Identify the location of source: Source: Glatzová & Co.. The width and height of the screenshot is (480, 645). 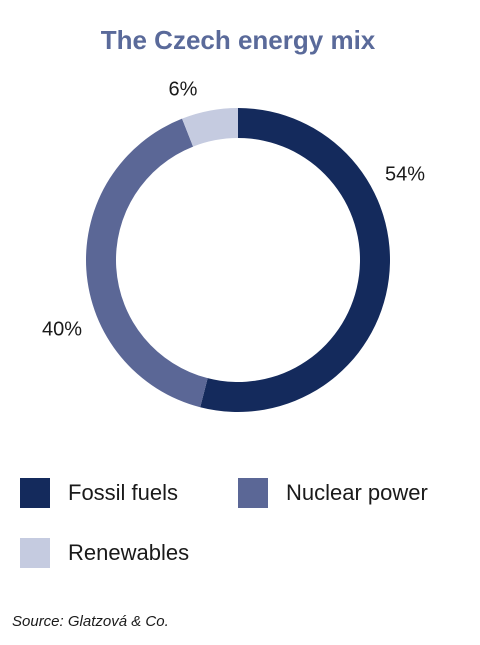
(90, 621).